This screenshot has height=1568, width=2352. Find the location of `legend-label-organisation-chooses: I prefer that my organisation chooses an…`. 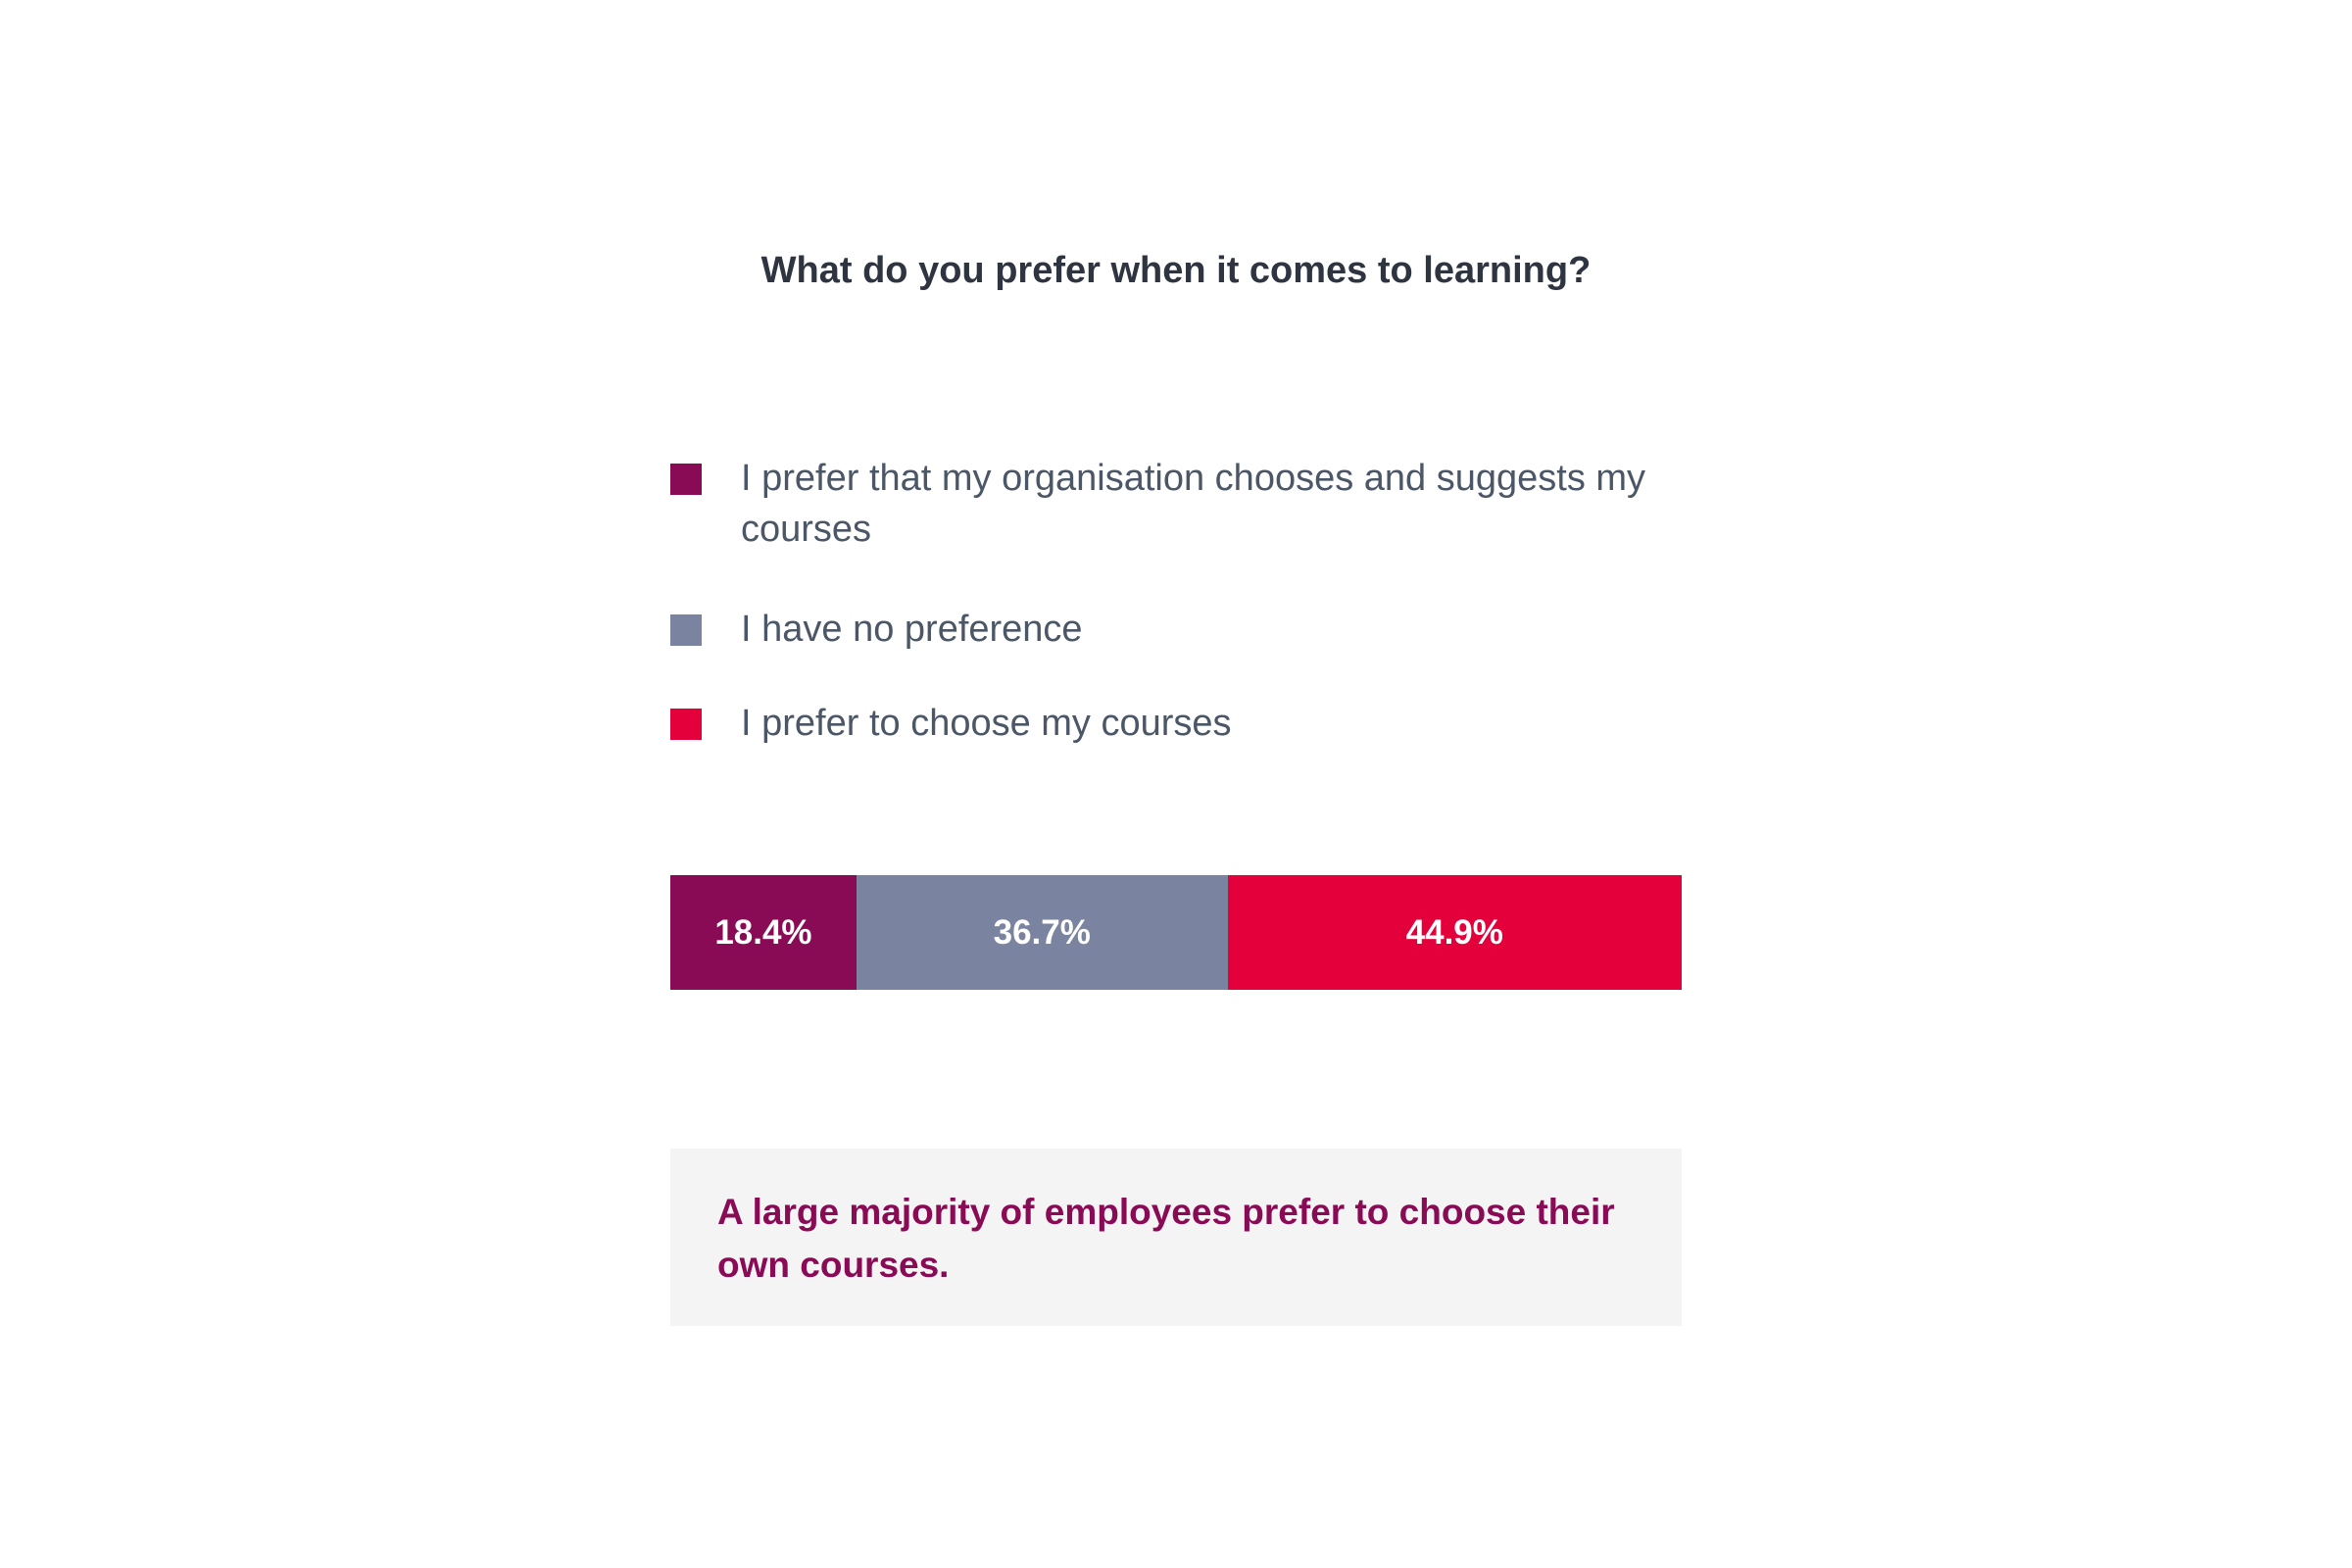

legend-label-organisation-chooses: I prefer that my organisation chooses an… is located at coordinates (1193, 504).